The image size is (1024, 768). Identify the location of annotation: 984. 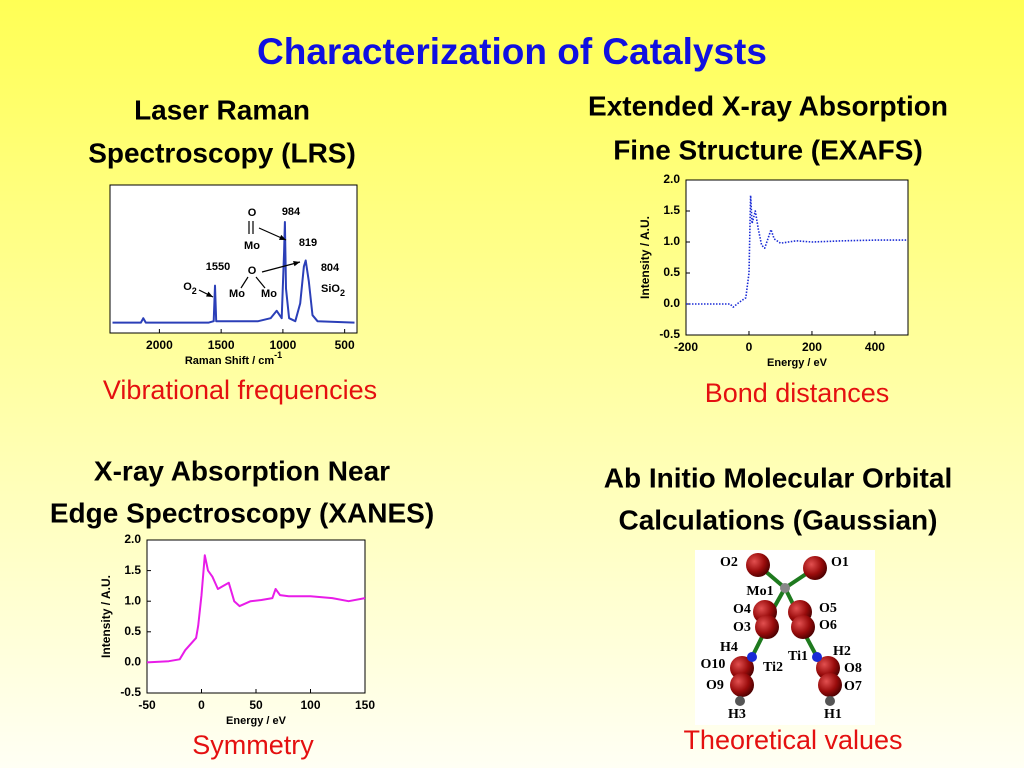
(291, 212).